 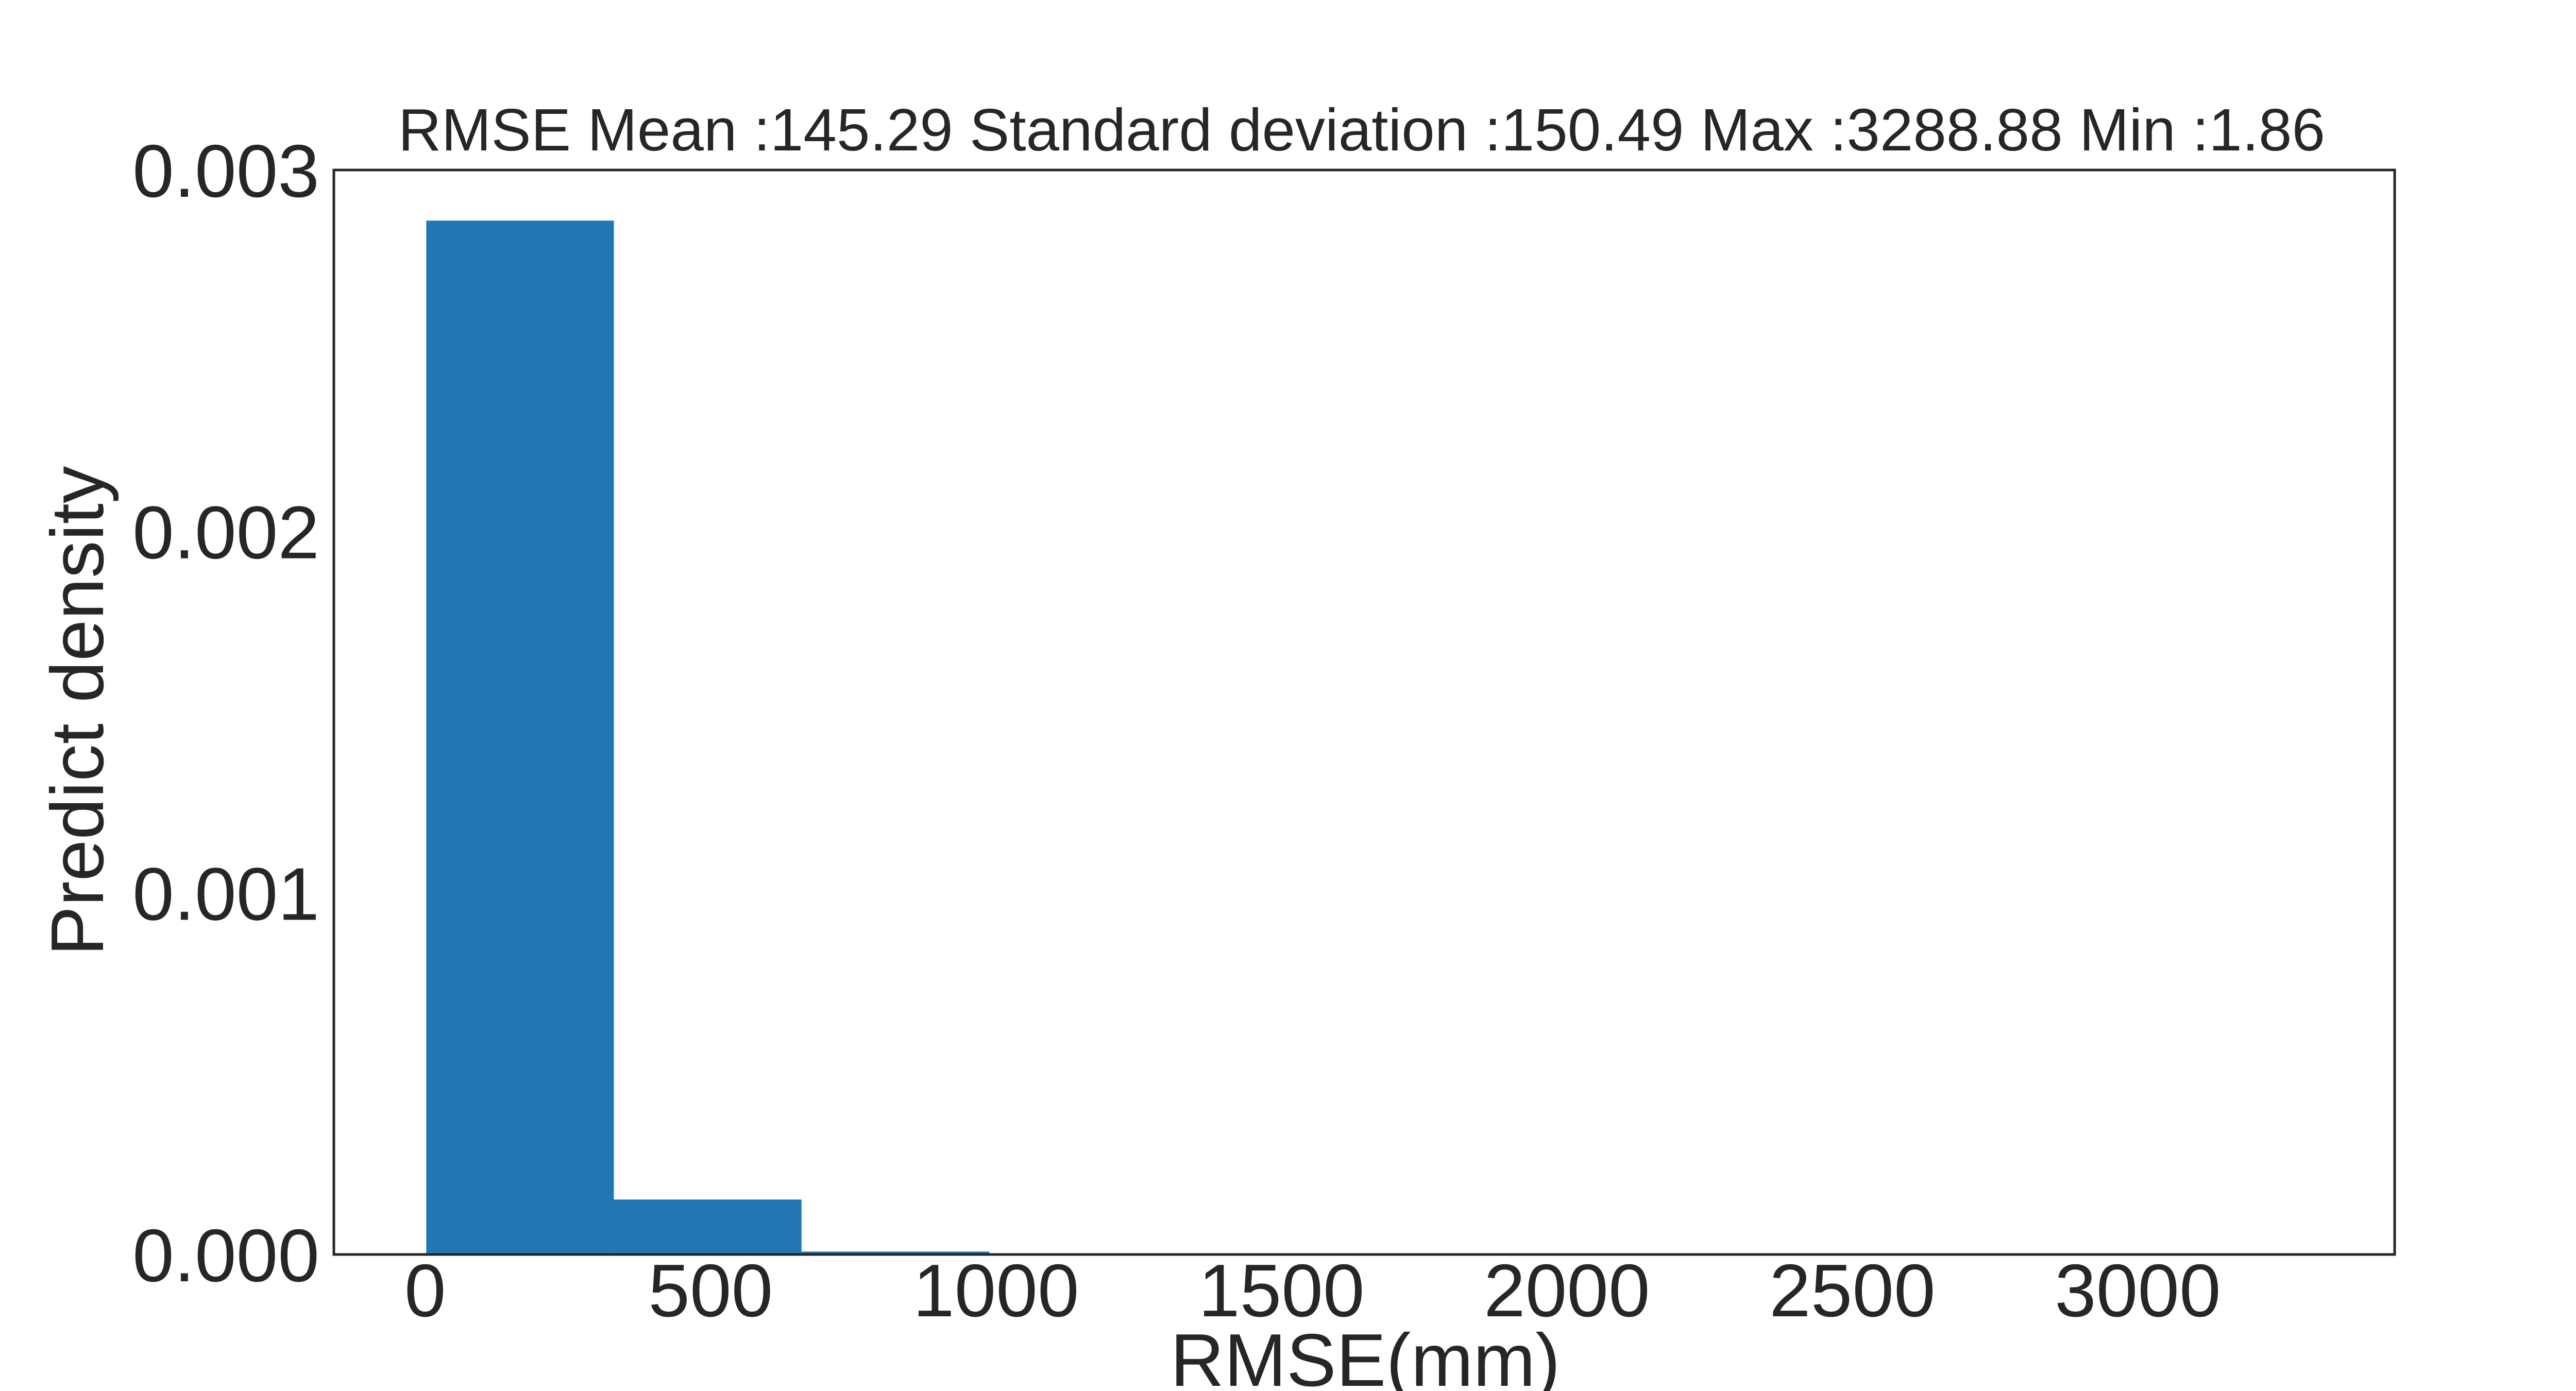 I want to click on y-tick-label: 0.000, so click(x=225, y=1255).